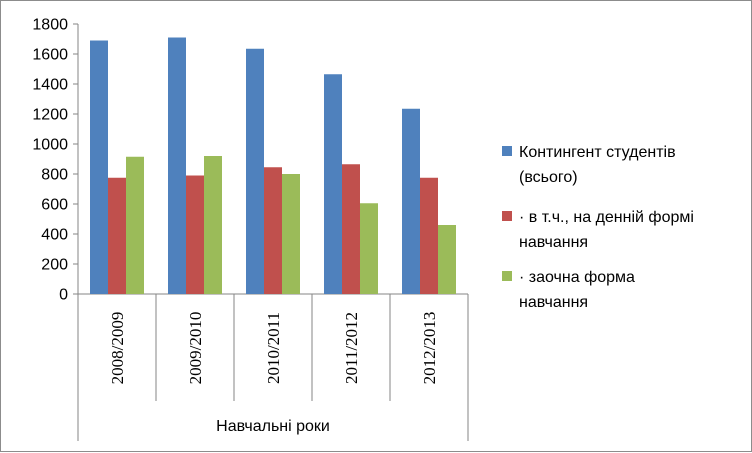 Image resolution: width=752 pixels, height=453 pixels. I want to click on x-category-label: 2010/2011, so click(273, 348).